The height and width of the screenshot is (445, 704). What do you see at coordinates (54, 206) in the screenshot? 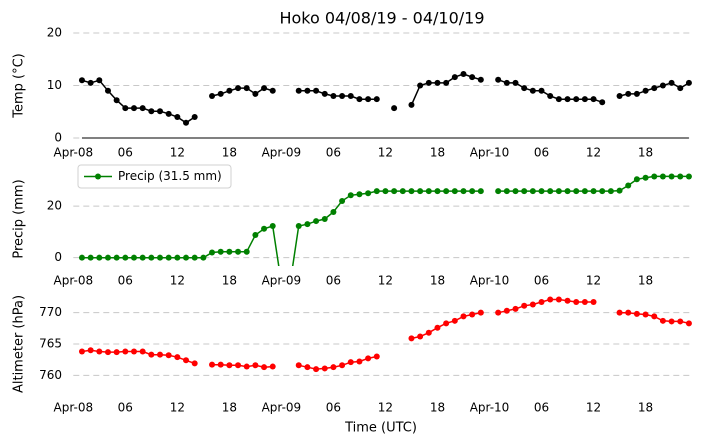
I see `y-tick-label: 20` at bounding box center [54, 206].